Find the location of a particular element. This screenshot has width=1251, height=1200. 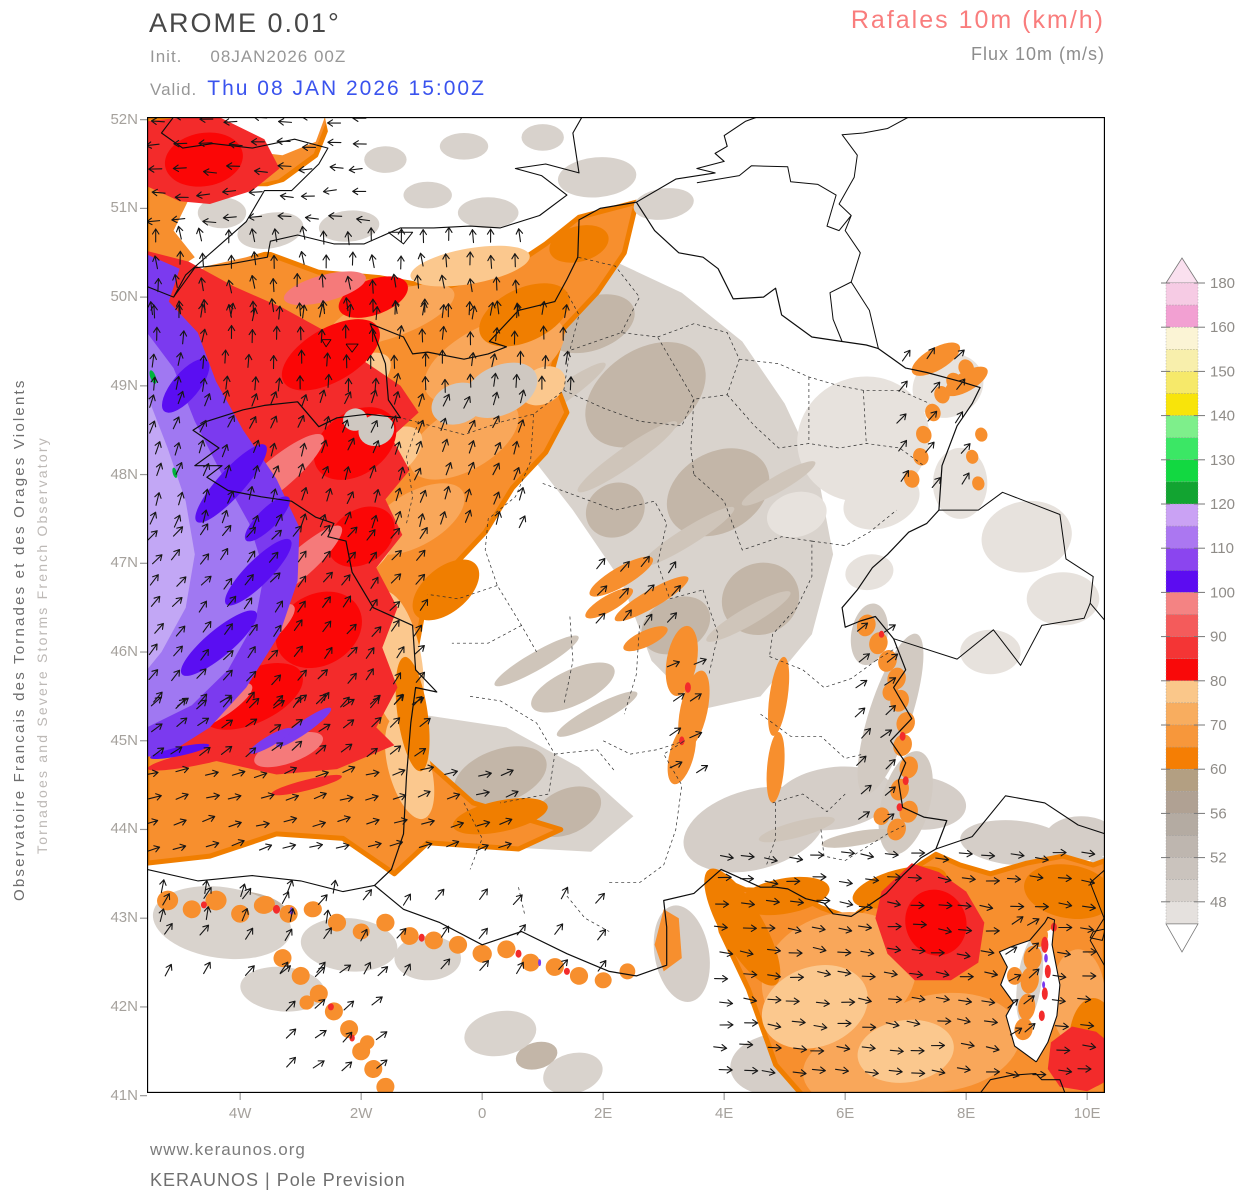

legend-value: 130 is located at coordinates (1222, 460).